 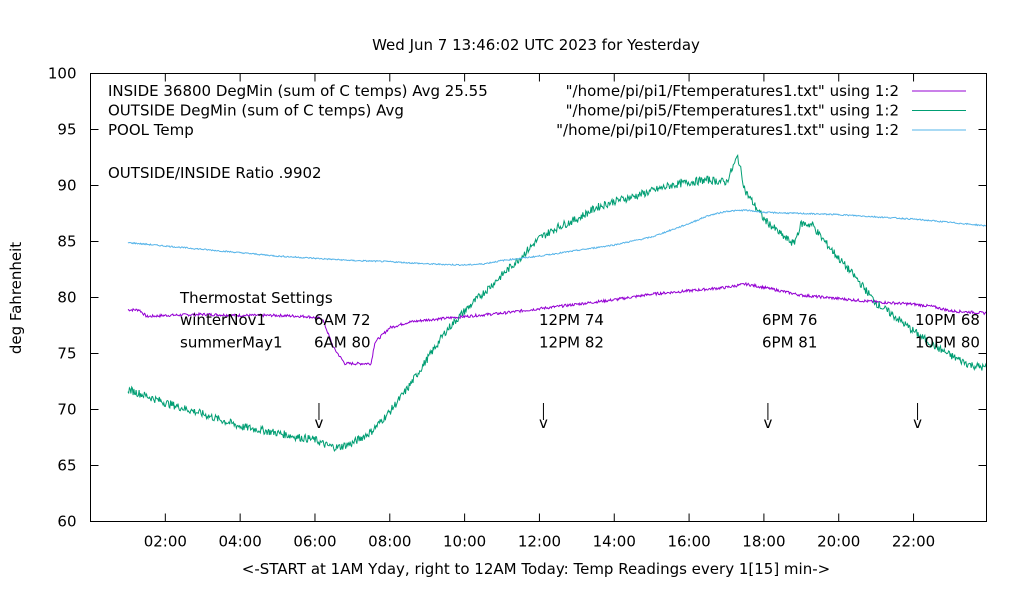 I want to click on legend-name-pool: POOL Temp, so click(x=151, y=130).